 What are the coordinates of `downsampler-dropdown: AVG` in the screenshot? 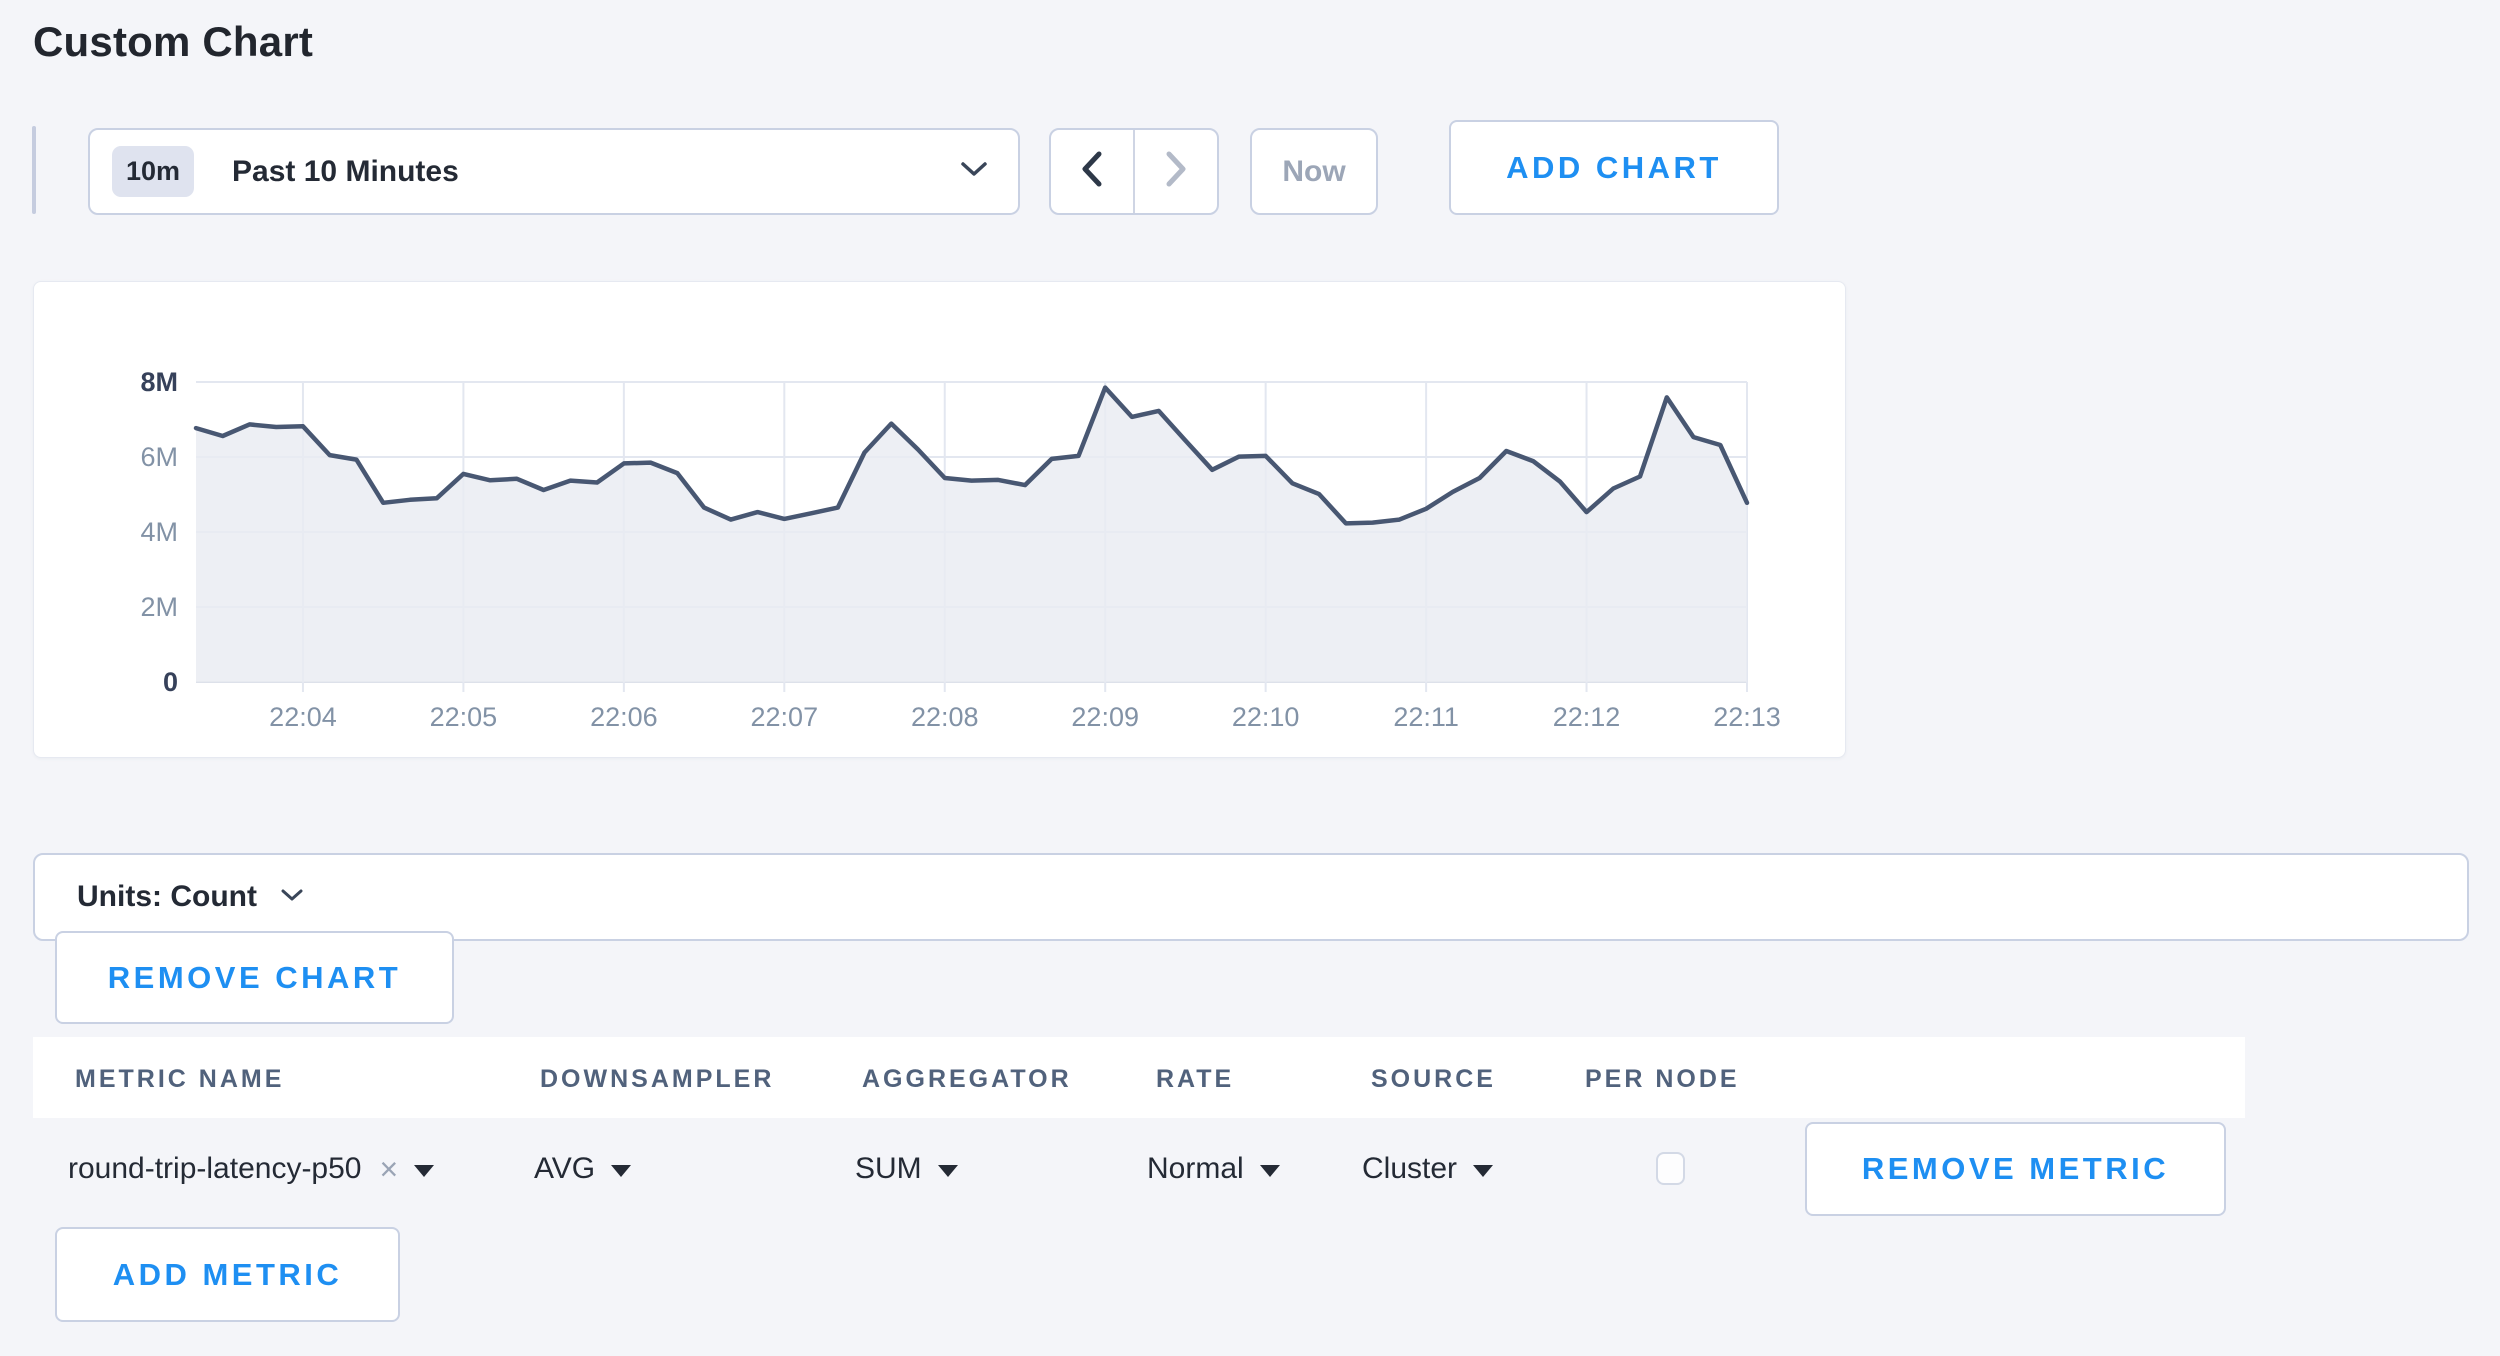 It's located at (583, 1169).